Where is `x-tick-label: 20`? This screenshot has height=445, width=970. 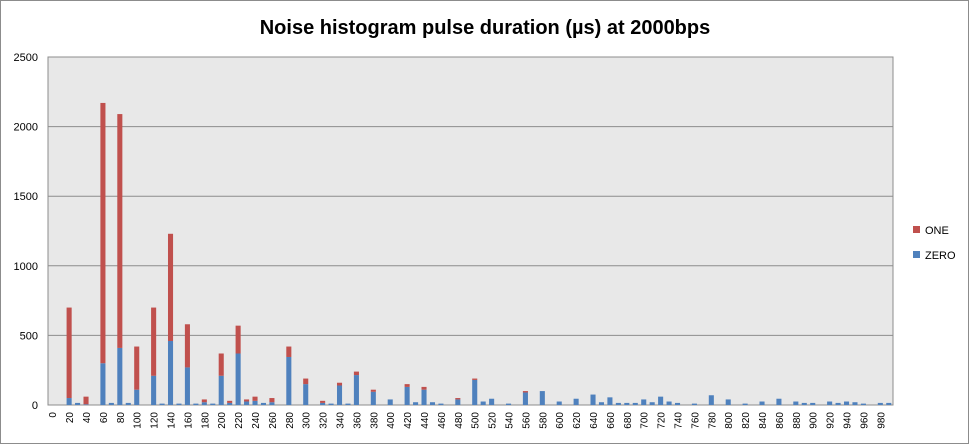
x-tick-label: 20 is located at coordinates (70, 418).